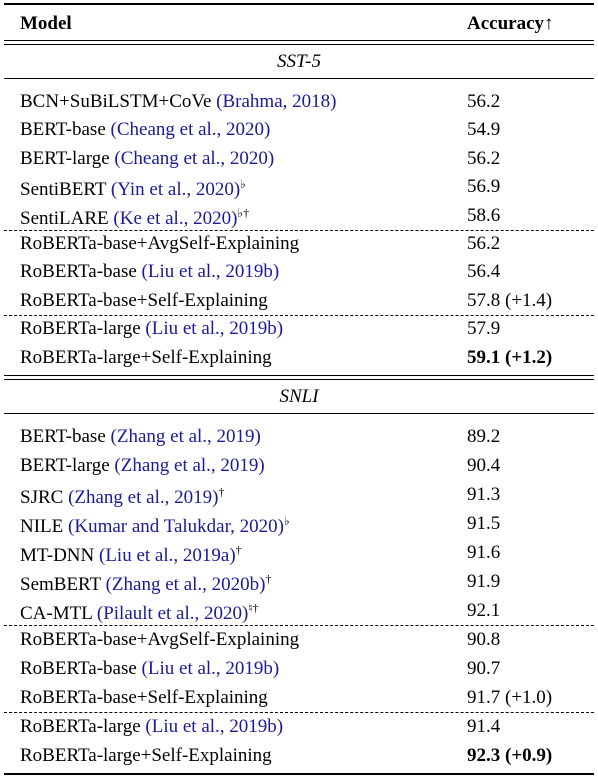 The width and height of the screenshot is (598, 782). I want to click on model-cell: BERT-large (Cheang et al., 2020), so click(147, 159).